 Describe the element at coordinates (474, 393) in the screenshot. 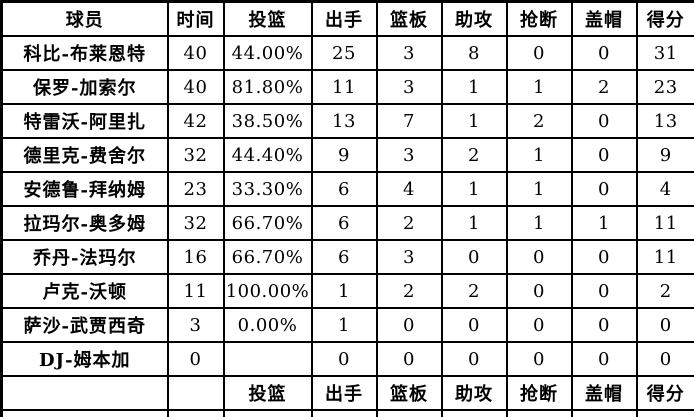

I see `footer-label-assists: 助攻` at that location.